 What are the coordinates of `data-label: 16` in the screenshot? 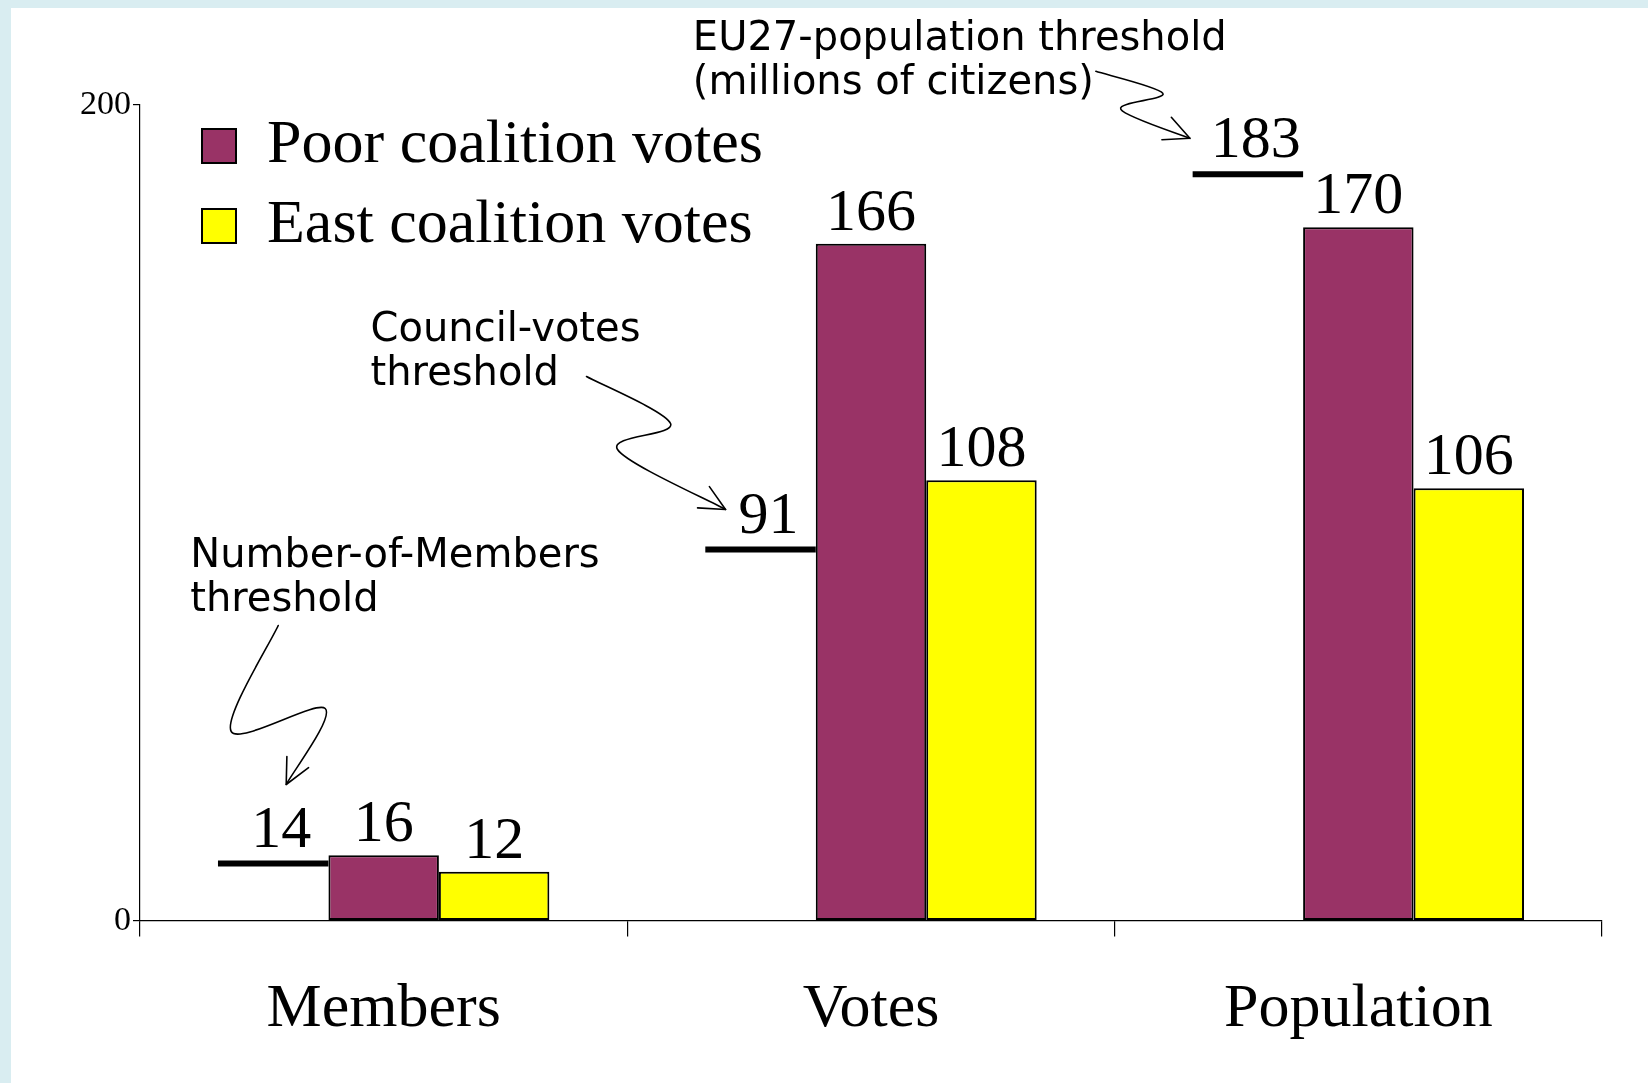 It's located at (383, 821).